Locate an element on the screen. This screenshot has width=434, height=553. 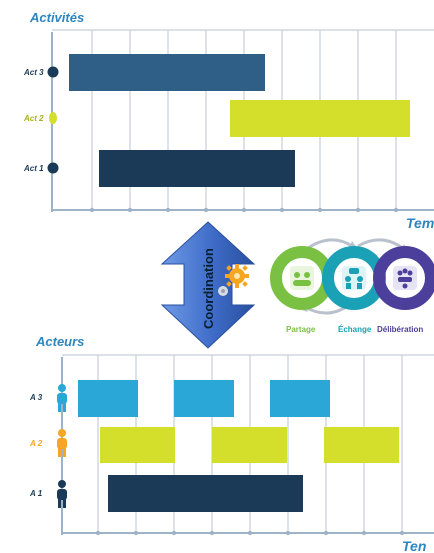
partage-icon is located at coordinates (302, 278).